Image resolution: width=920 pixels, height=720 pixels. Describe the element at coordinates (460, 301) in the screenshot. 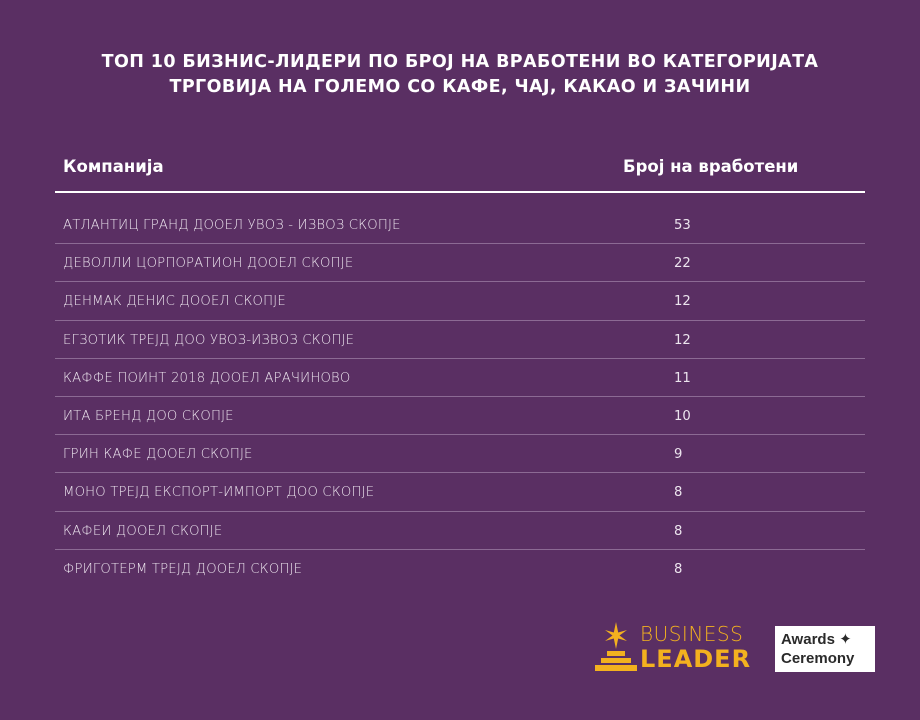

I see `table-row: ДЕНМАК ДЕНИС ДООЕЛ СКОПЈЕ 12` at that location.